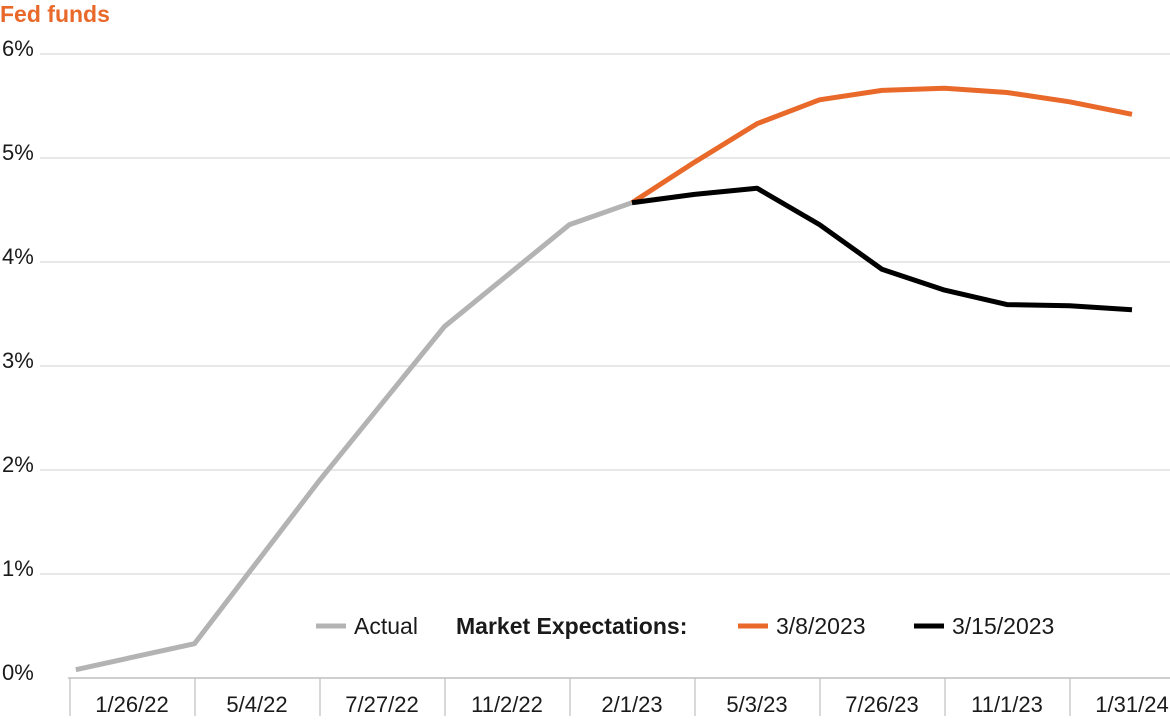  What do you see at coordinates (882, 249) in the screenshot?
I see `series-line-3-15-2023` at bounding box center [882, 249].